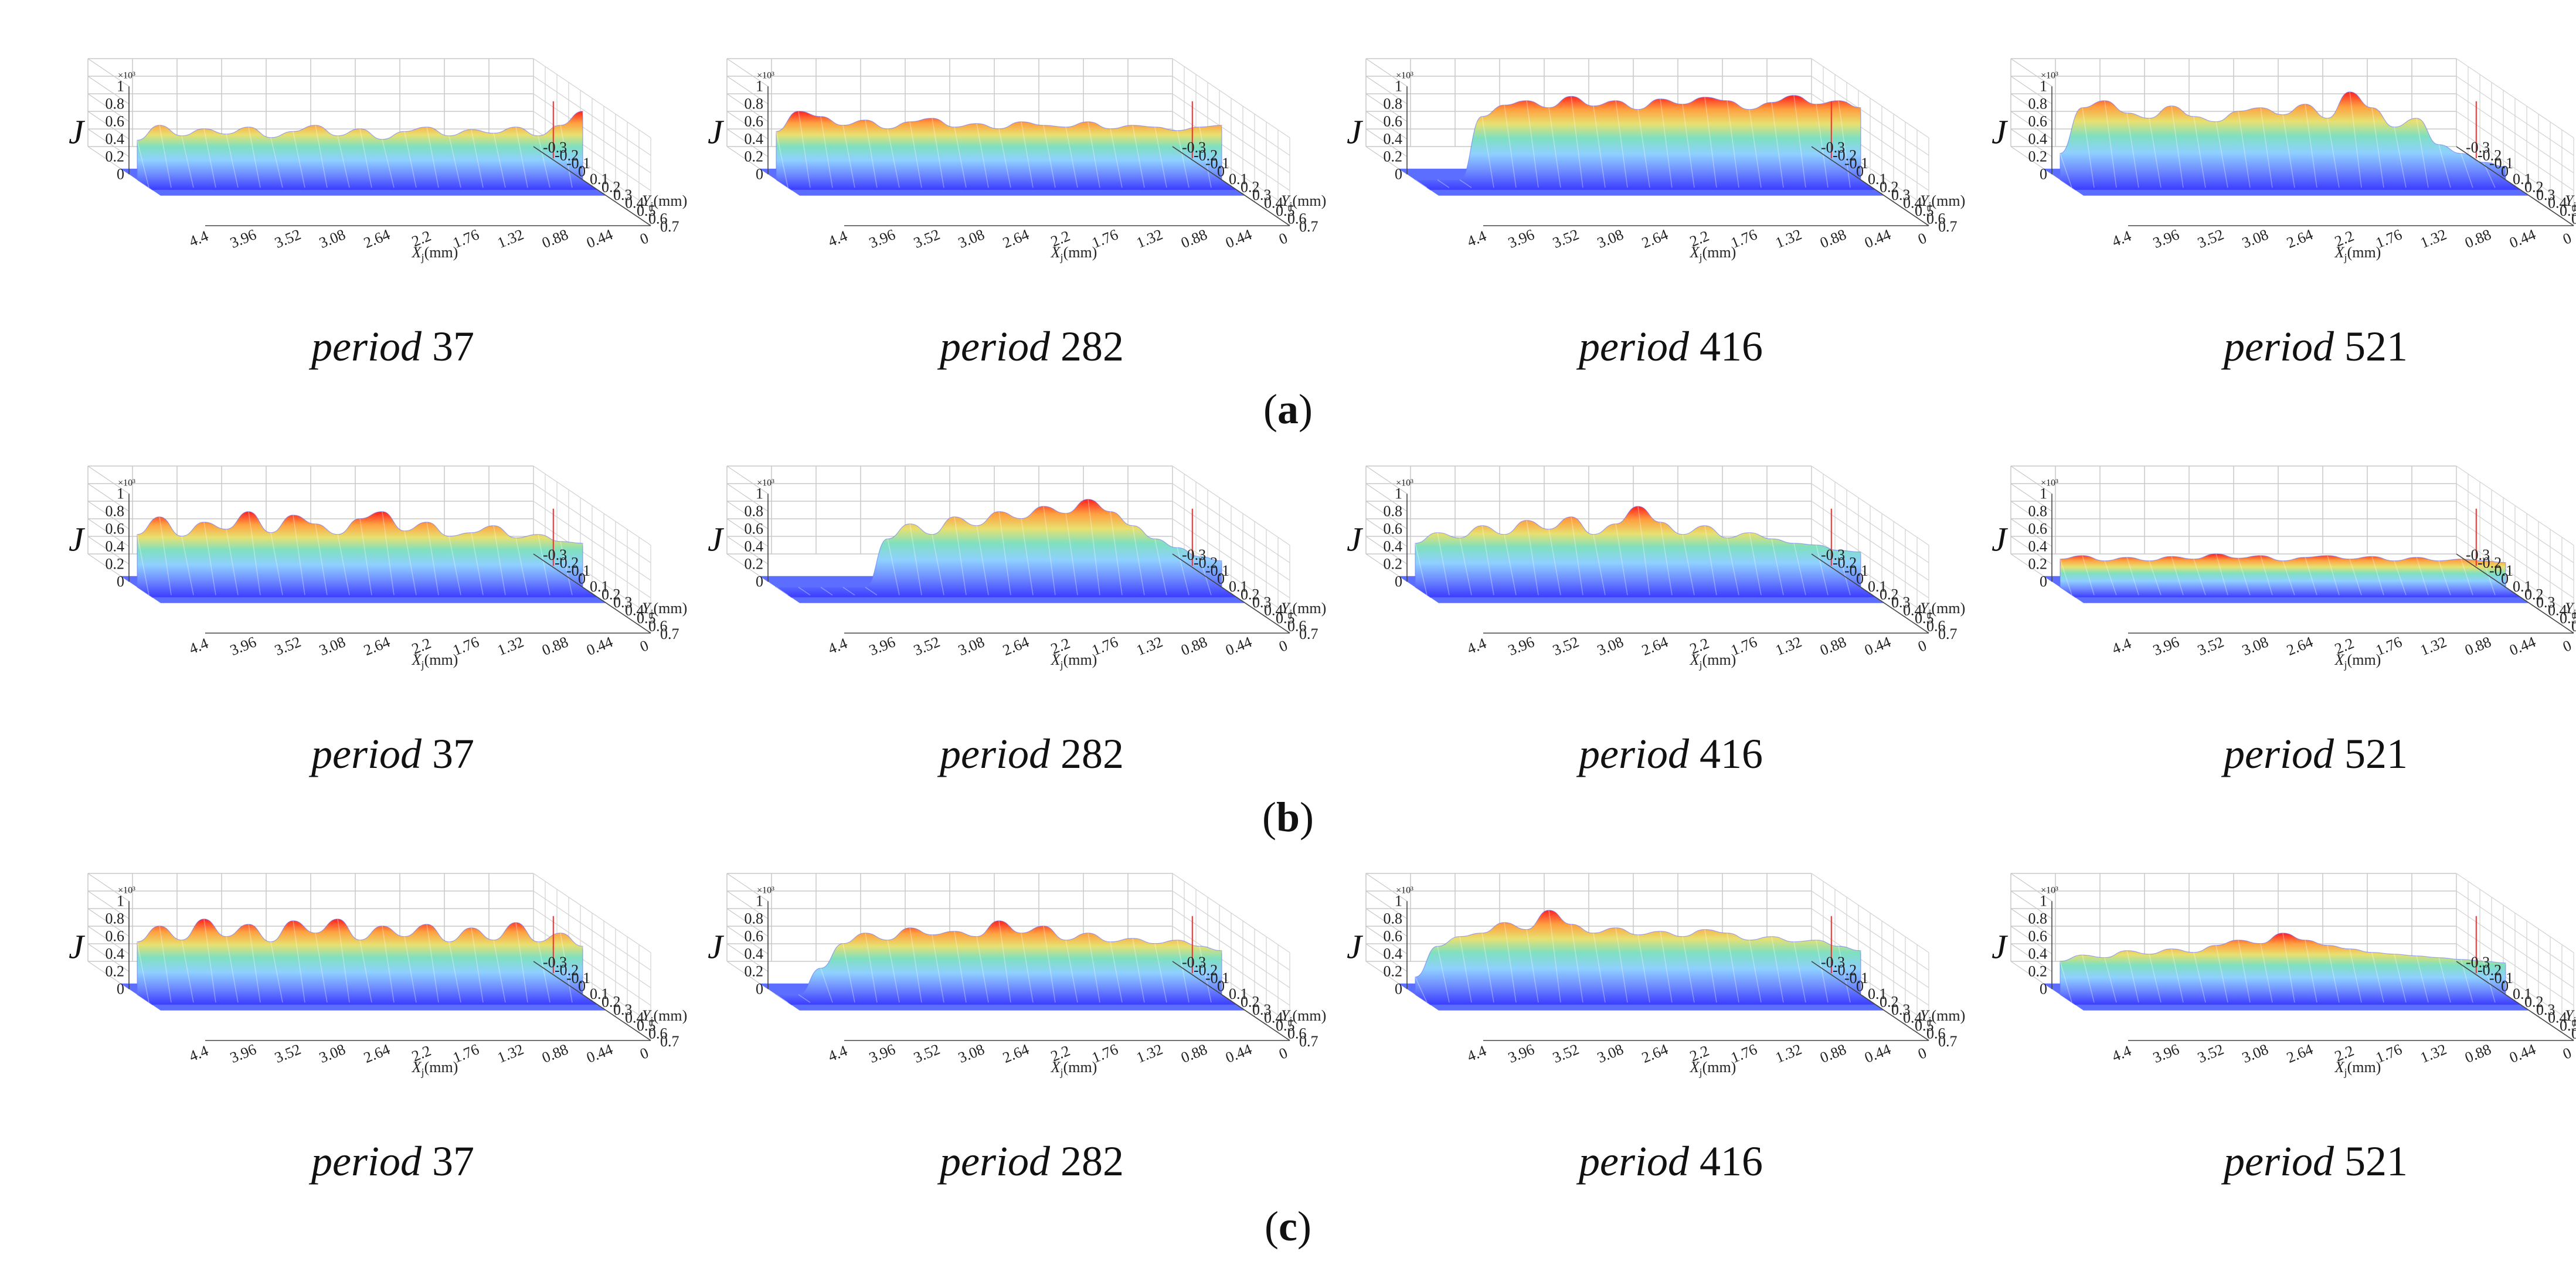 This screenshot has width=2576, height=1265. I want to click on y-tick-label: 0.4, so click(634, 610).